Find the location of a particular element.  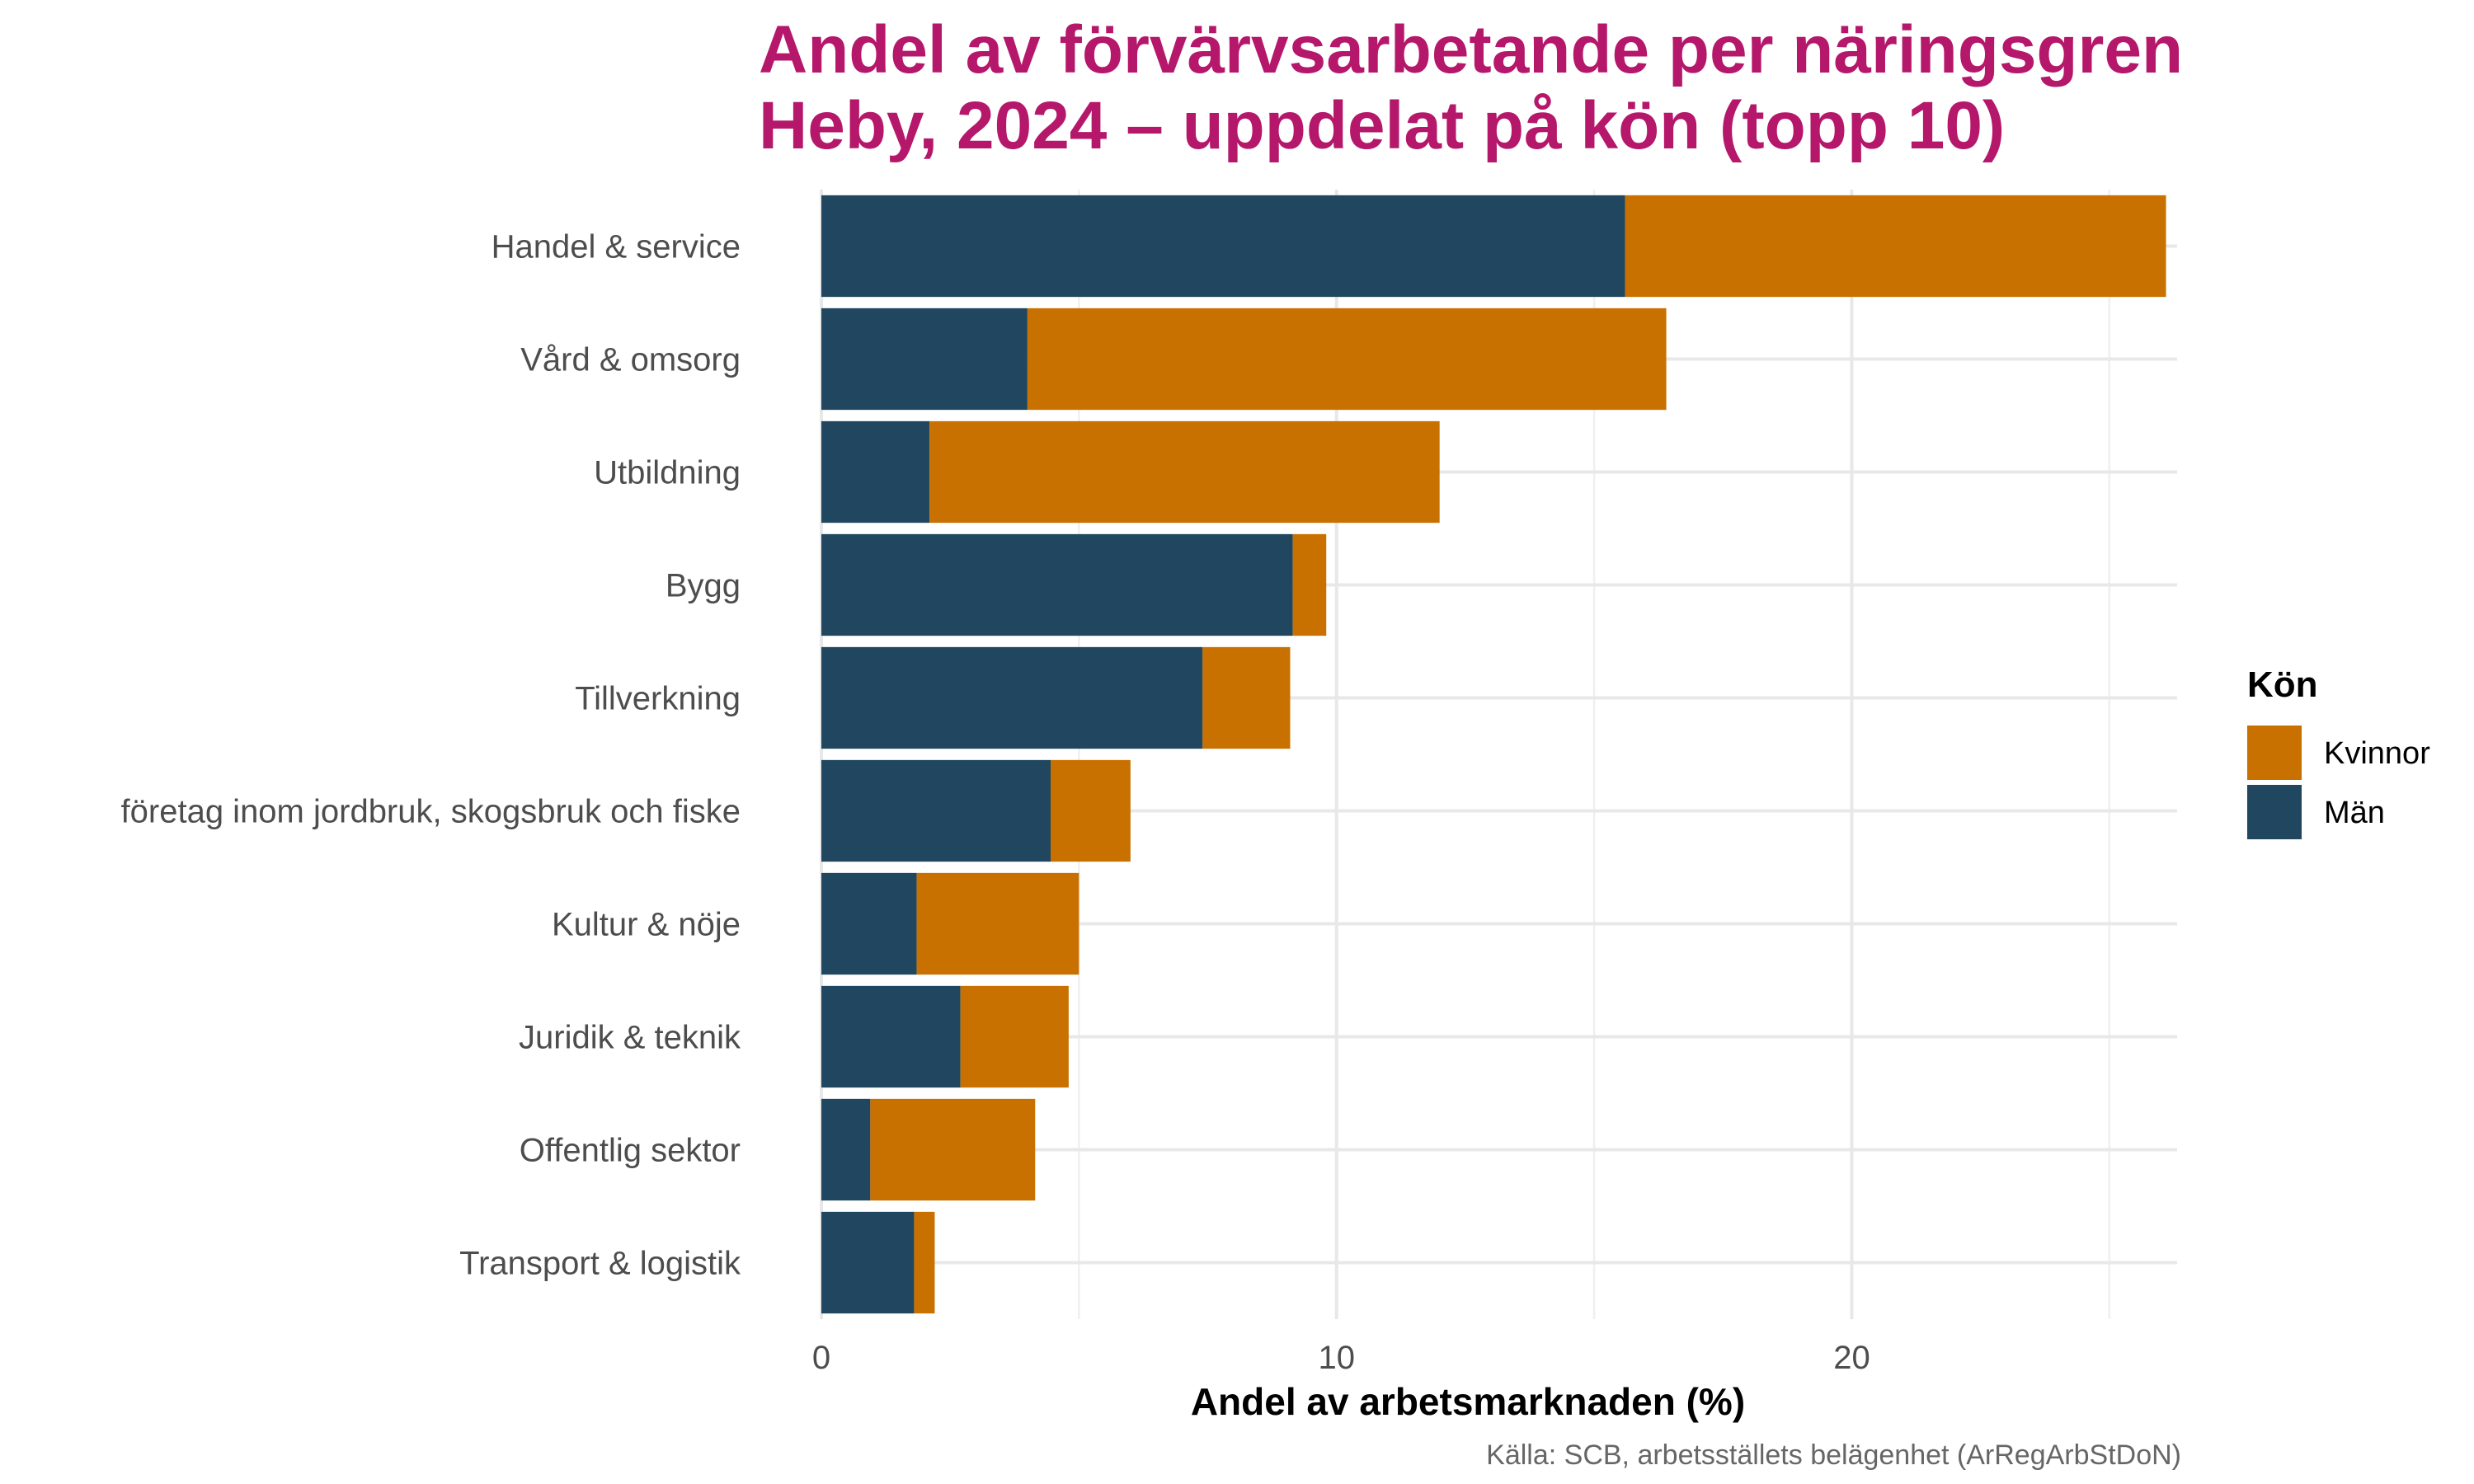

y-tick-label: Tillverkning is located at coordinates (658, 699).